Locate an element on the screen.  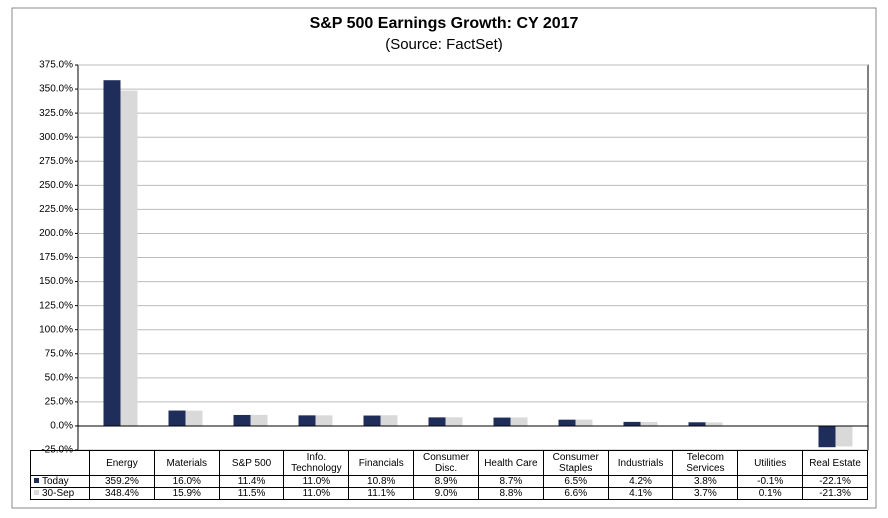
value-label: 16.0% is located at coordinates (186, 481).